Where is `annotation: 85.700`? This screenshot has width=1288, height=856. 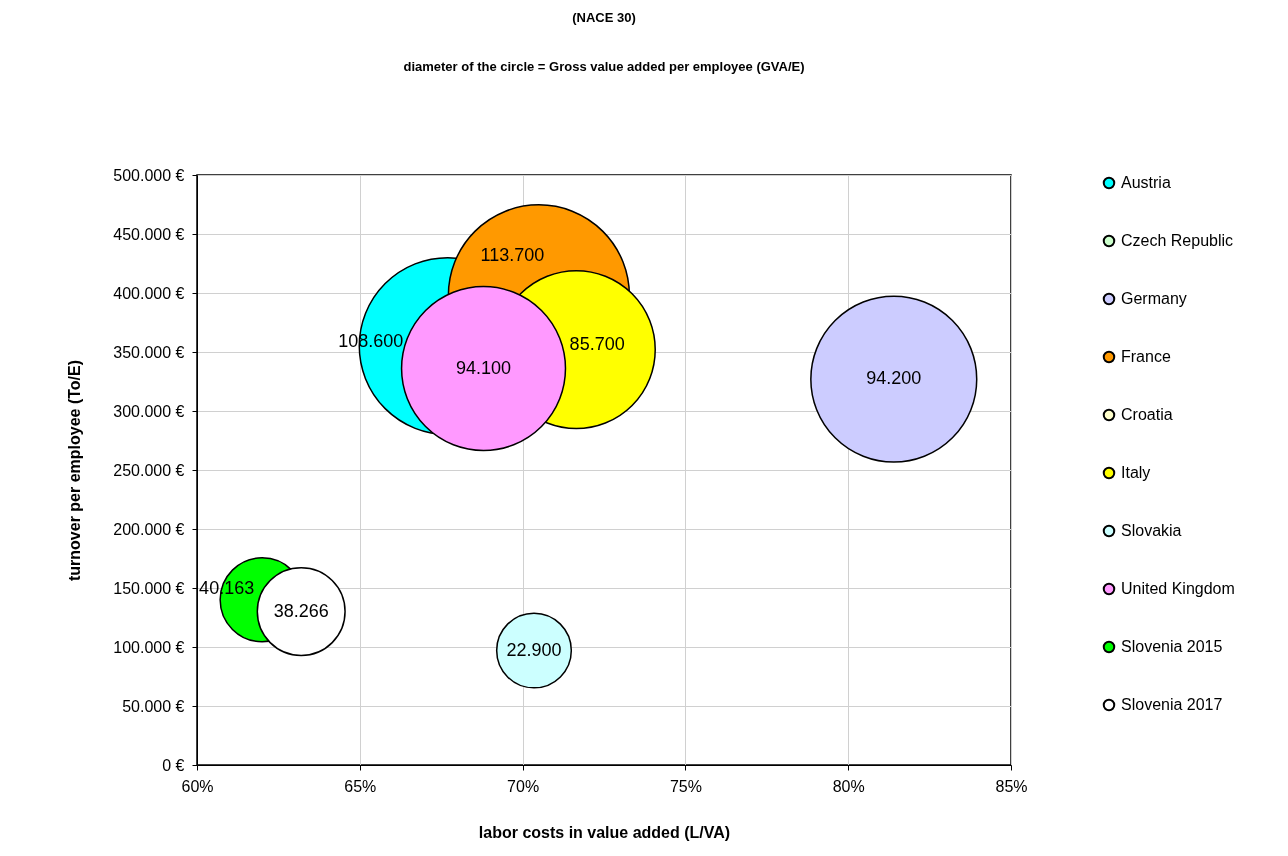 annotation: 85.700 is located at coordinates (597, 344).